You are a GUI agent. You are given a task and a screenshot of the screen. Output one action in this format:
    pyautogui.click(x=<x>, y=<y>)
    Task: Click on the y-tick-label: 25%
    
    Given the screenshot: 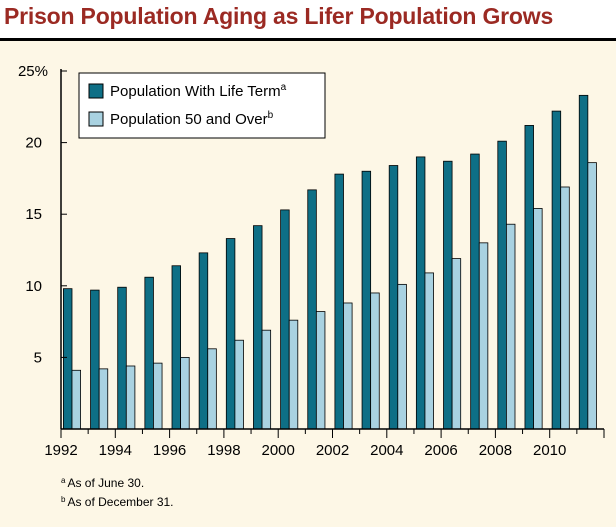 What is the action you would take?
    pyautogui.click(x=33, y=71)
    